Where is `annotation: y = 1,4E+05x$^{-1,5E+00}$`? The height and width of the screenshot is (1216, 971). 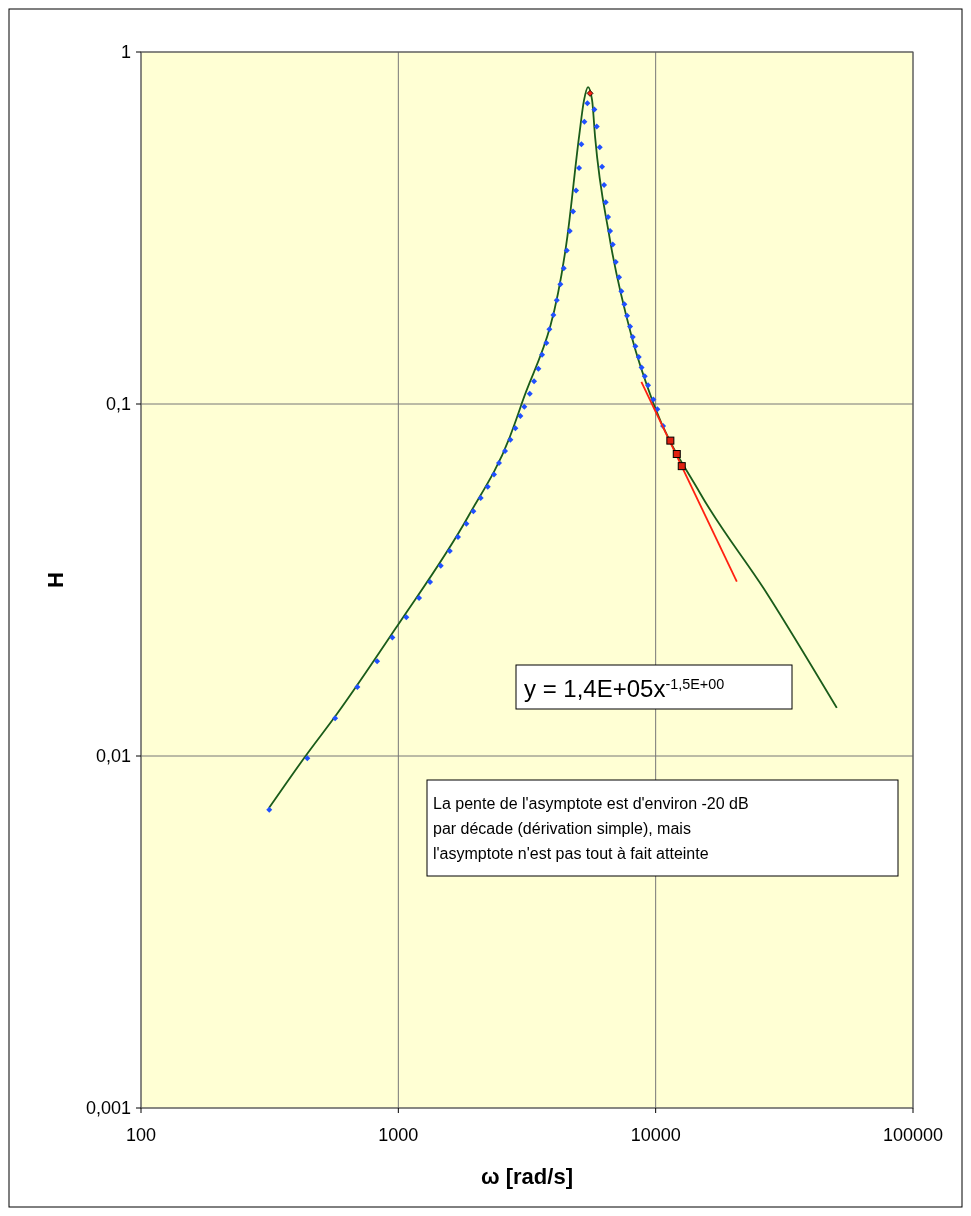 annotation: y = 1,4E+05x$^{-1,5E+00}$ is located at coordinates (624, 688).